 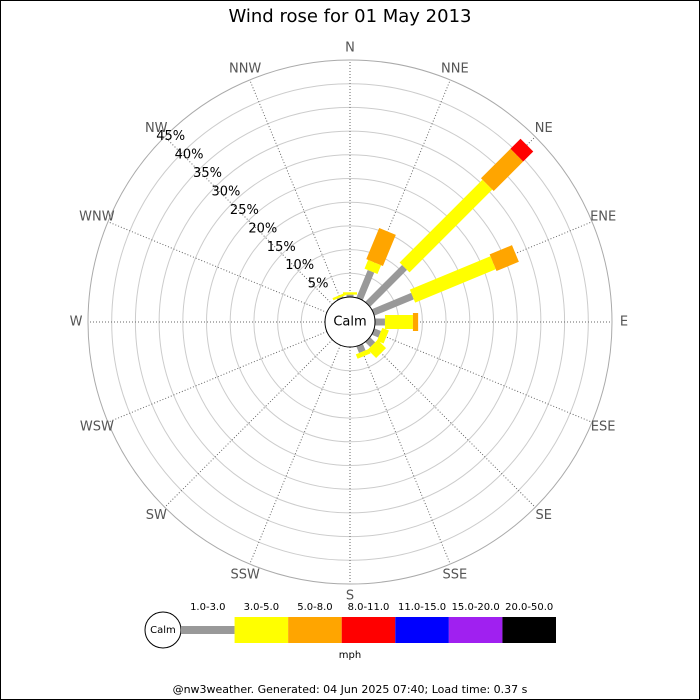 I want to click on direction-label: SSE, so click(x=454, y=575).